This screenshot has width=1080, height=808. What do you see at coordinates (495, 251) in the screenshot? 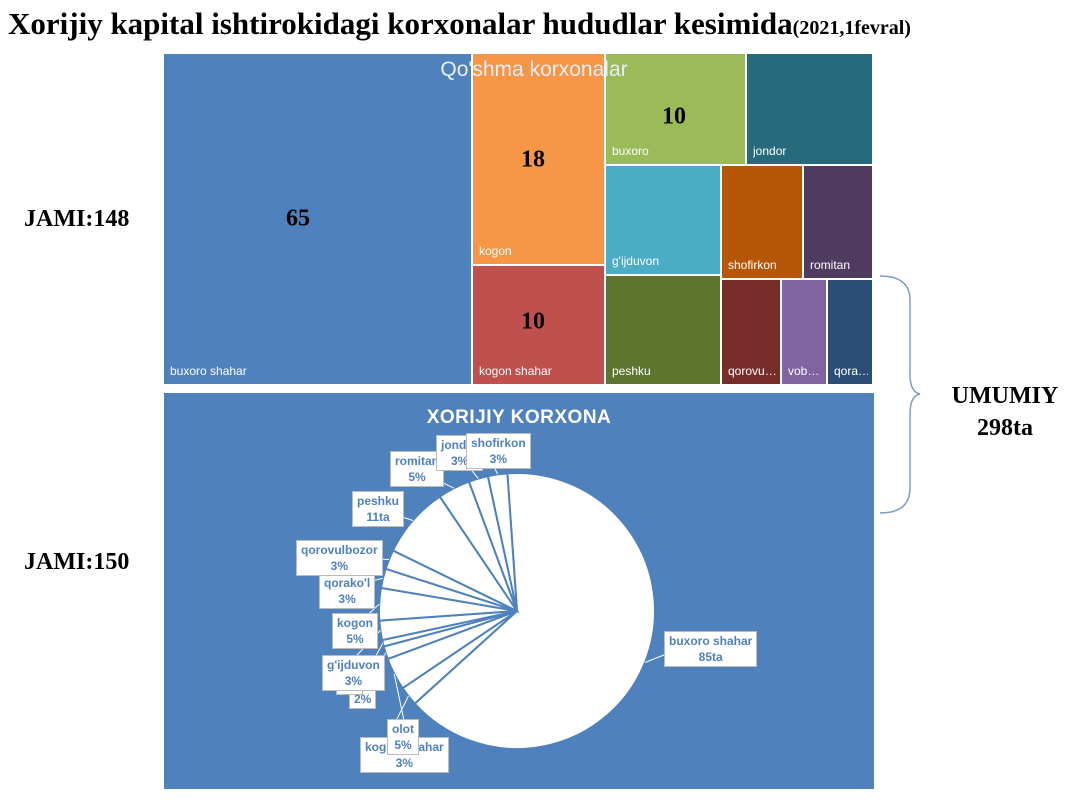
I see `treemap-tile-label: kogon` at bounding box center [495, 251].